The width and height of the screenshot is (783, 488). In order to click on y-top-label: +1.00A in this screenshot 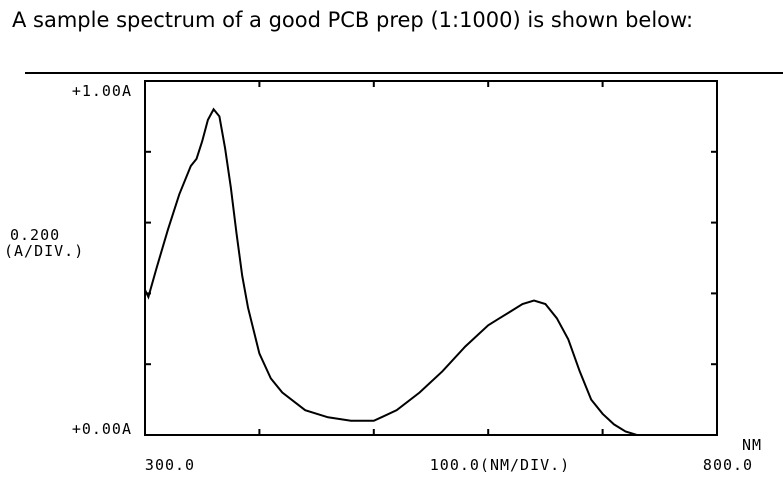, I will do `click(102, 91)`.